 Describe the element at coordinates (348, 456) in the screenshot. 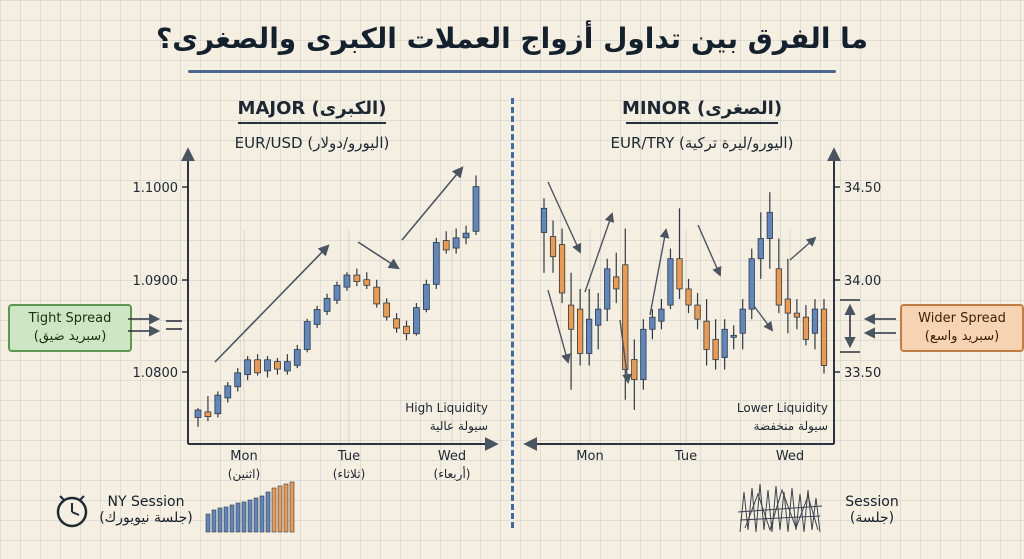

I see `left-xtick-tue: Tue` at that location.